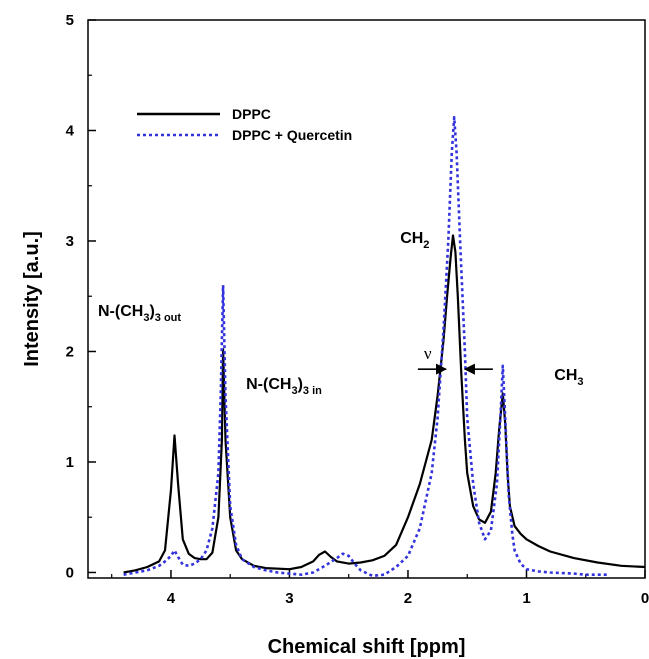 The width and height of the screenshot is (649, 659). I want to click on x-tick-label: 2, so click(408, 598).